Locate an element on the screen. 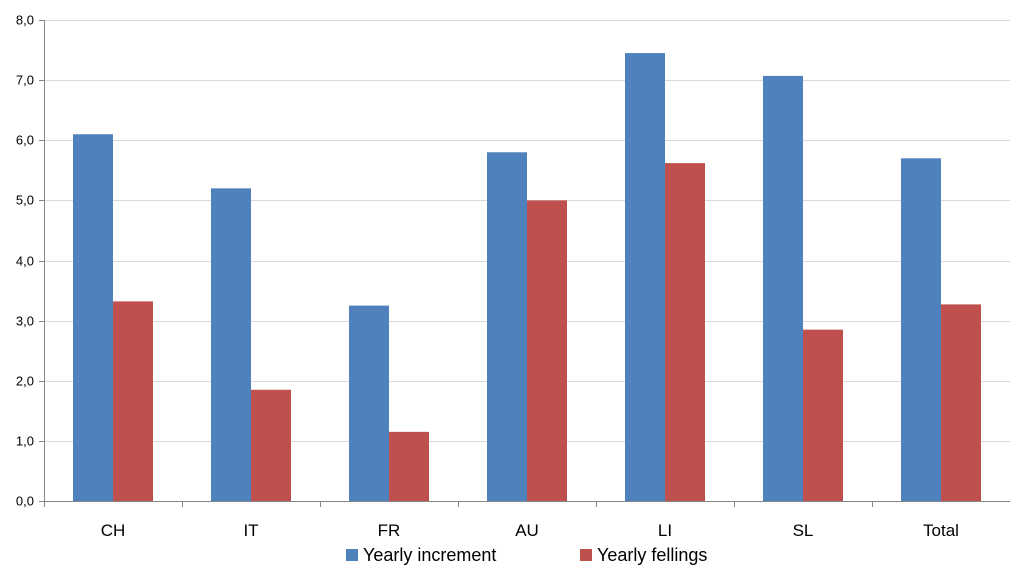 The image size is (1010, 575). y-tick-label: 0,0 is located at coordinates (25, 501).